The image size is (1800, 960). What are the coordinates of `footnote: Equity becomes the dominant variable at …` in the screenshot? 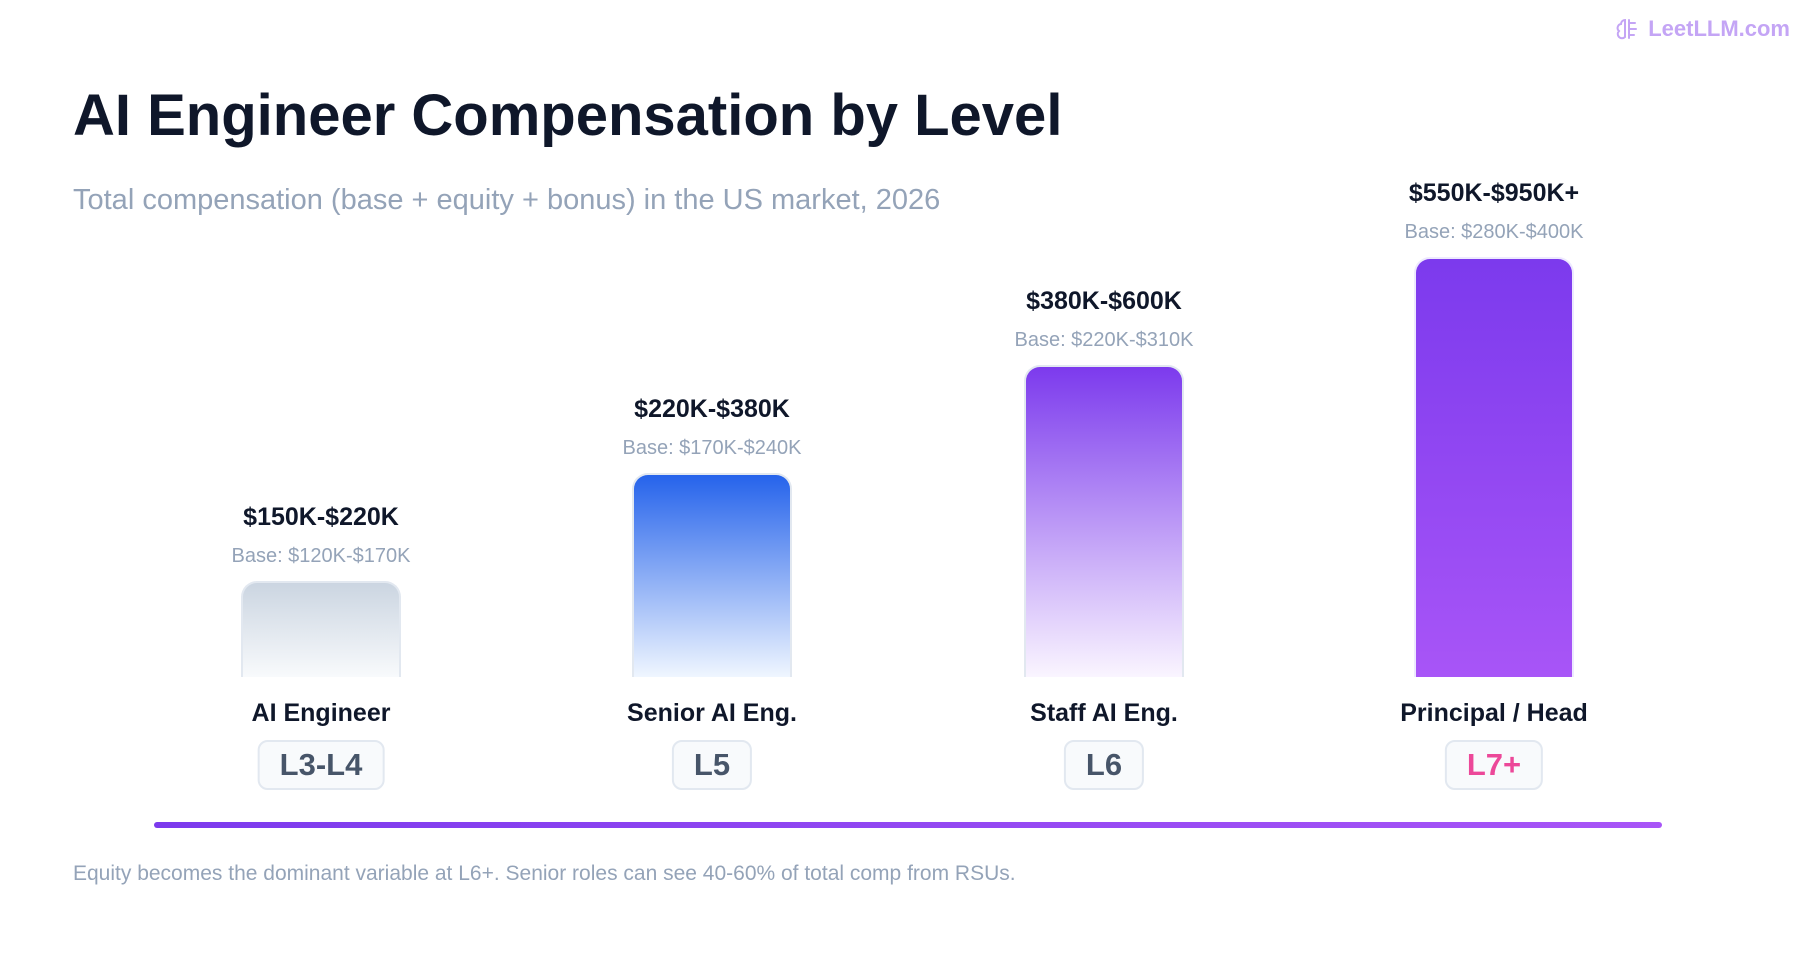 It's located at (544, 873).